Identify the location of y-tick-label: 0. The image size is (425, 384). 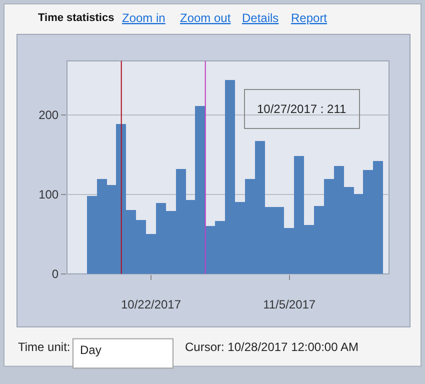
(55, 274).